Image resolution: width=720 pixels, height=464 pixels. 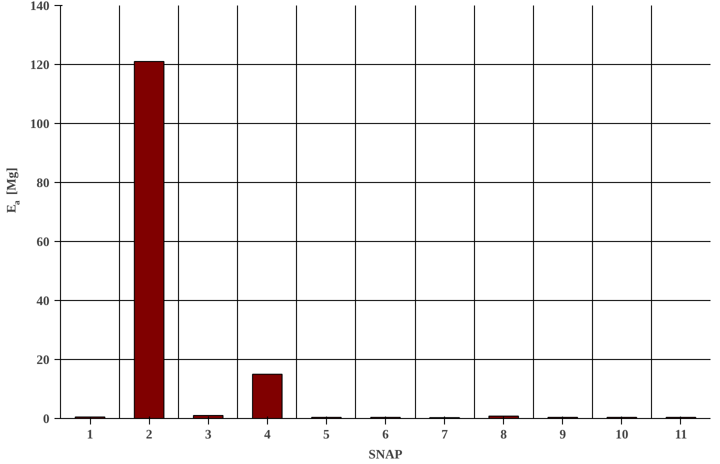 I want to click on x-tick-label: 3, so click(x=208, y=434).